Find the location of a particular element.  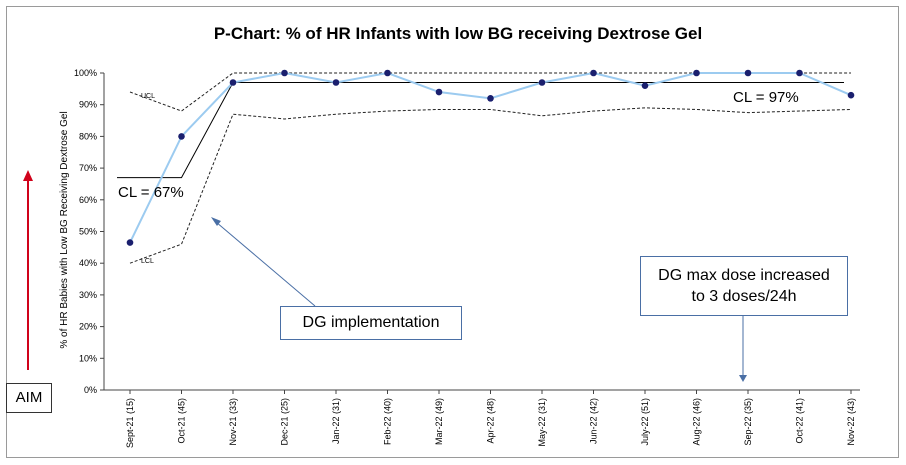

y-tick-label: 100% is located at coordinates (85, 73).